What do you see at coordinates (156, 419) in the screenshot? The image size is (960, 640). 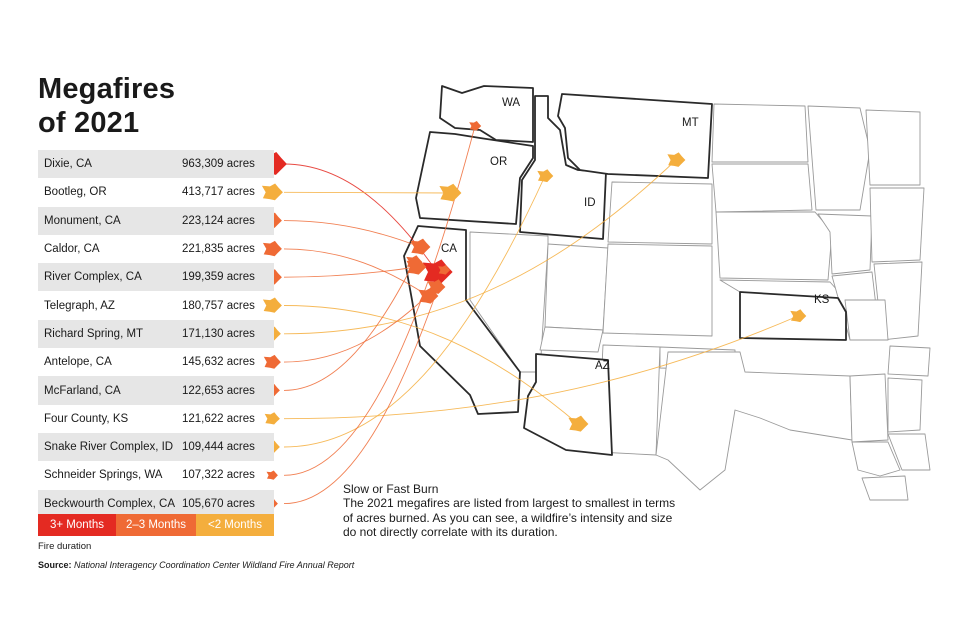 I see `fire-row: Four County, KS 121,622 acres` at bounding box center [156, 419].